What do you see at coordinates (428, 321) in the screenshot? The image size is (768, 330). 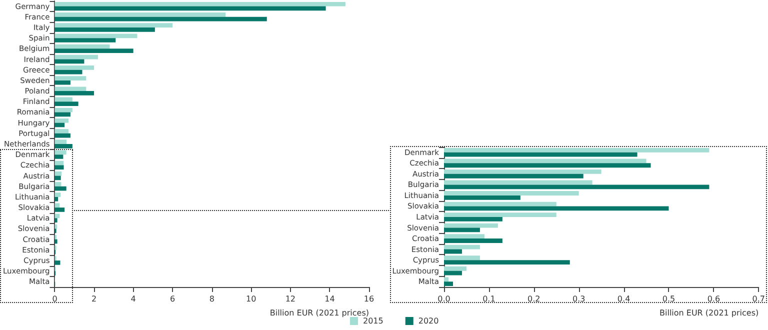 I see `legend-label: 2020` at bounding box center [428, 321].